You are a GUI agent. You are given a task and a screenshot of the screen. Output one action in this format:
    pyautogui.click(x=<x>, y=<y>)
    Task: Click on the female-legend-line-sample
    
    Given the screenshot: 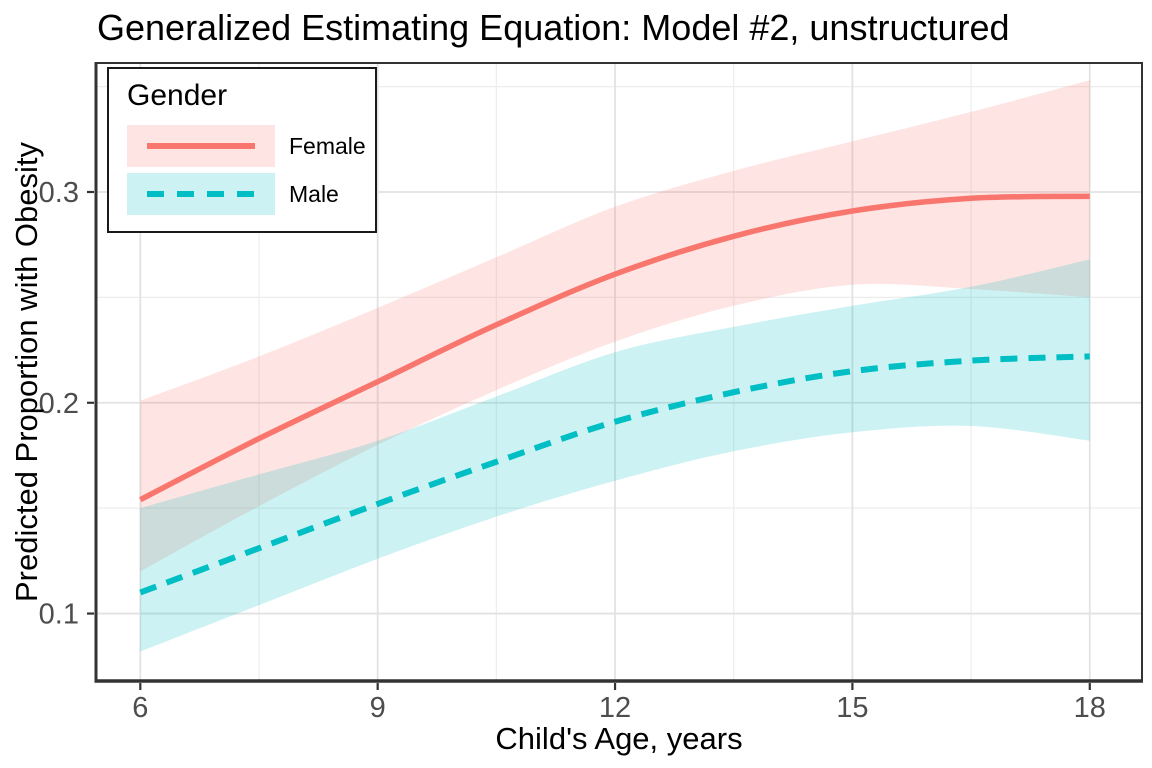 What is the action you would take?
    pyautogui.click(x=201, y=146)
    